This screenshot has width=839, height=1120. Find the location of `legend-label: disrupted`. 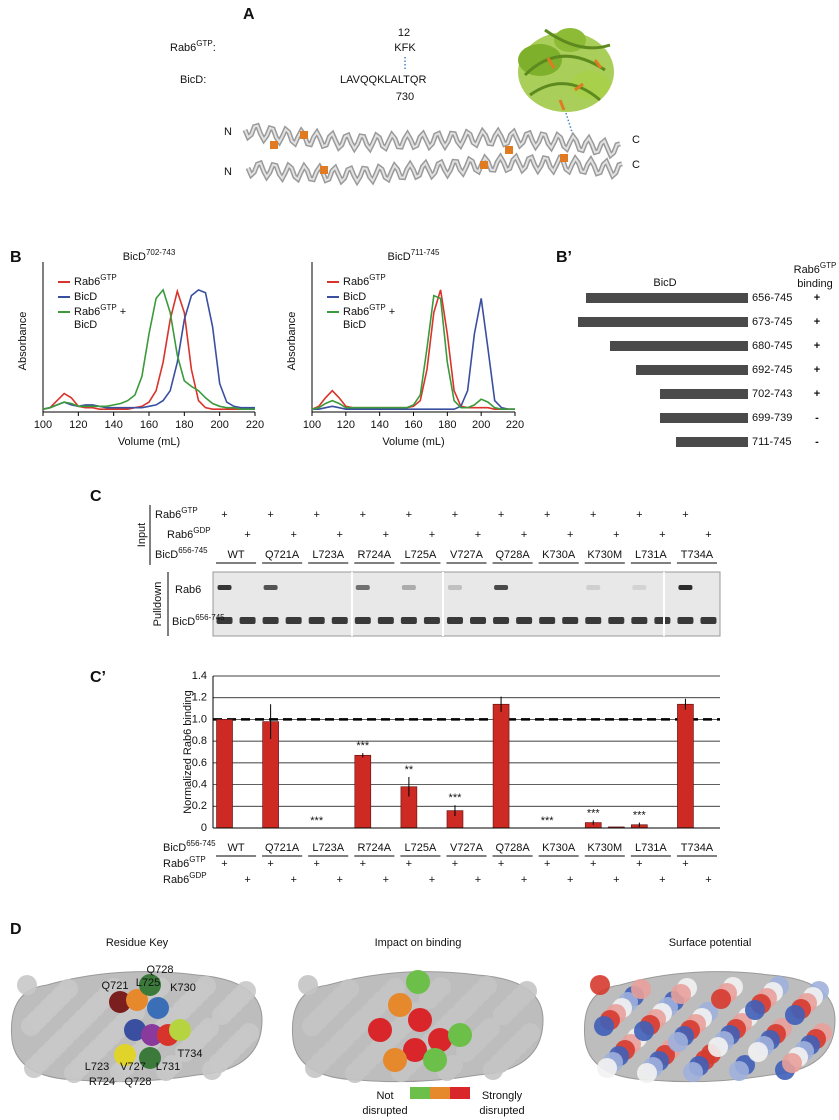

legend-label: disrupted is located at coordinates (501, 1111).